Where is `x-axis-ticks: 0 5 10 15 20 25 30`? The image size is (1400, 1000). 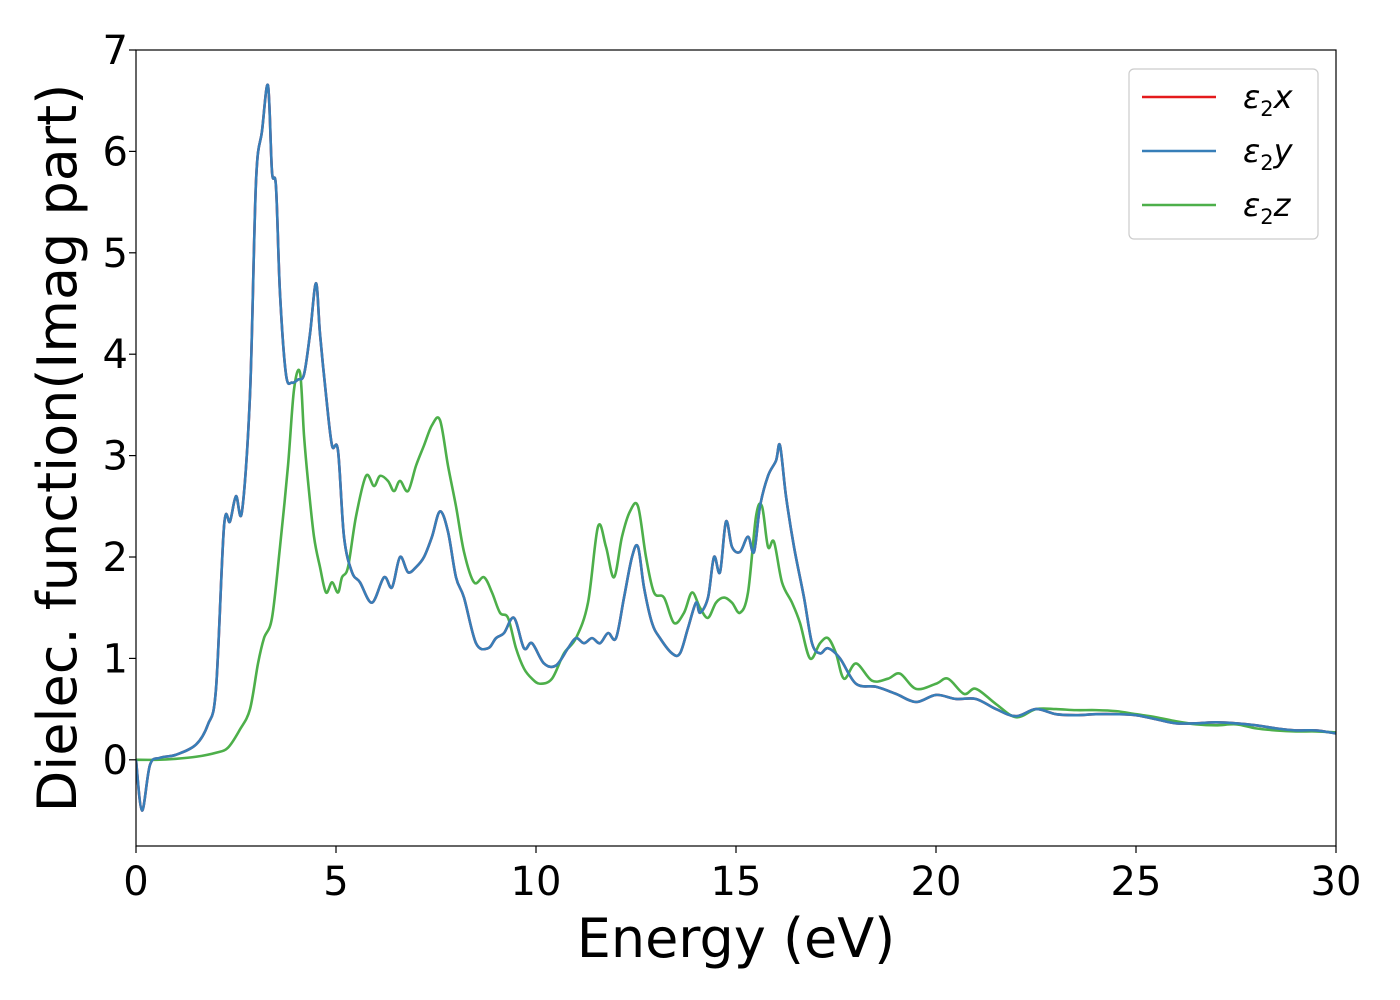
x-axis-ticks: 0 5 10 15 20 25 30 is located at coordinates (742, 875).